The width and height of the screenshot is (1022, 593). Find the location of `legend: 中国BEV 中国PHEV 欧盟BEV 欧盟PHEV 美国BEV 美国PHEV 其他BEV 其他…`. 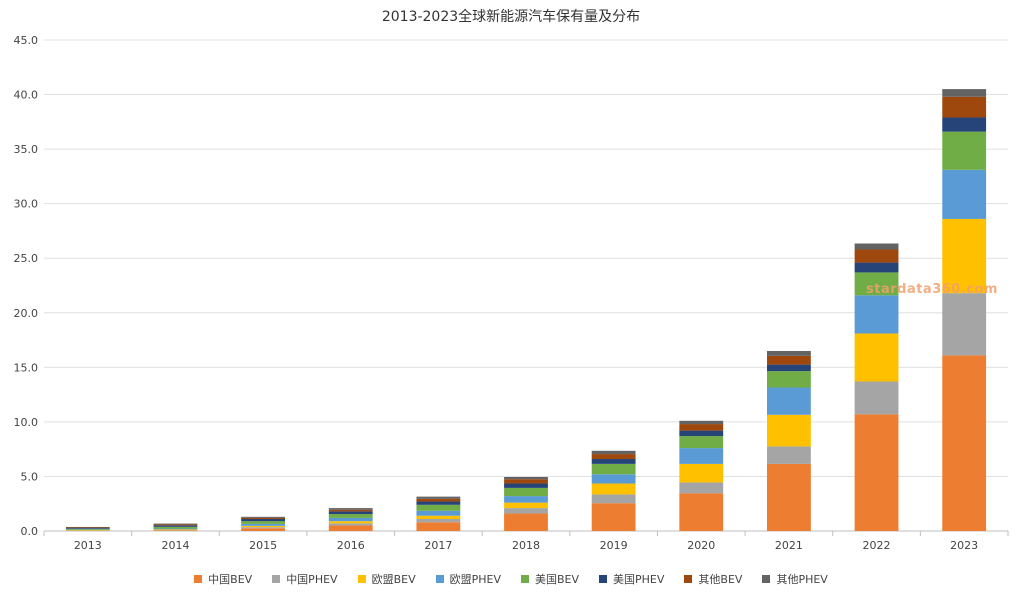

legend: 中国BEV 中国PHEV 欧盟BEV 欧盟PHEV 美国BEV 美国PHEV 其他BEV 其他… is located at coordinates (511, 579).